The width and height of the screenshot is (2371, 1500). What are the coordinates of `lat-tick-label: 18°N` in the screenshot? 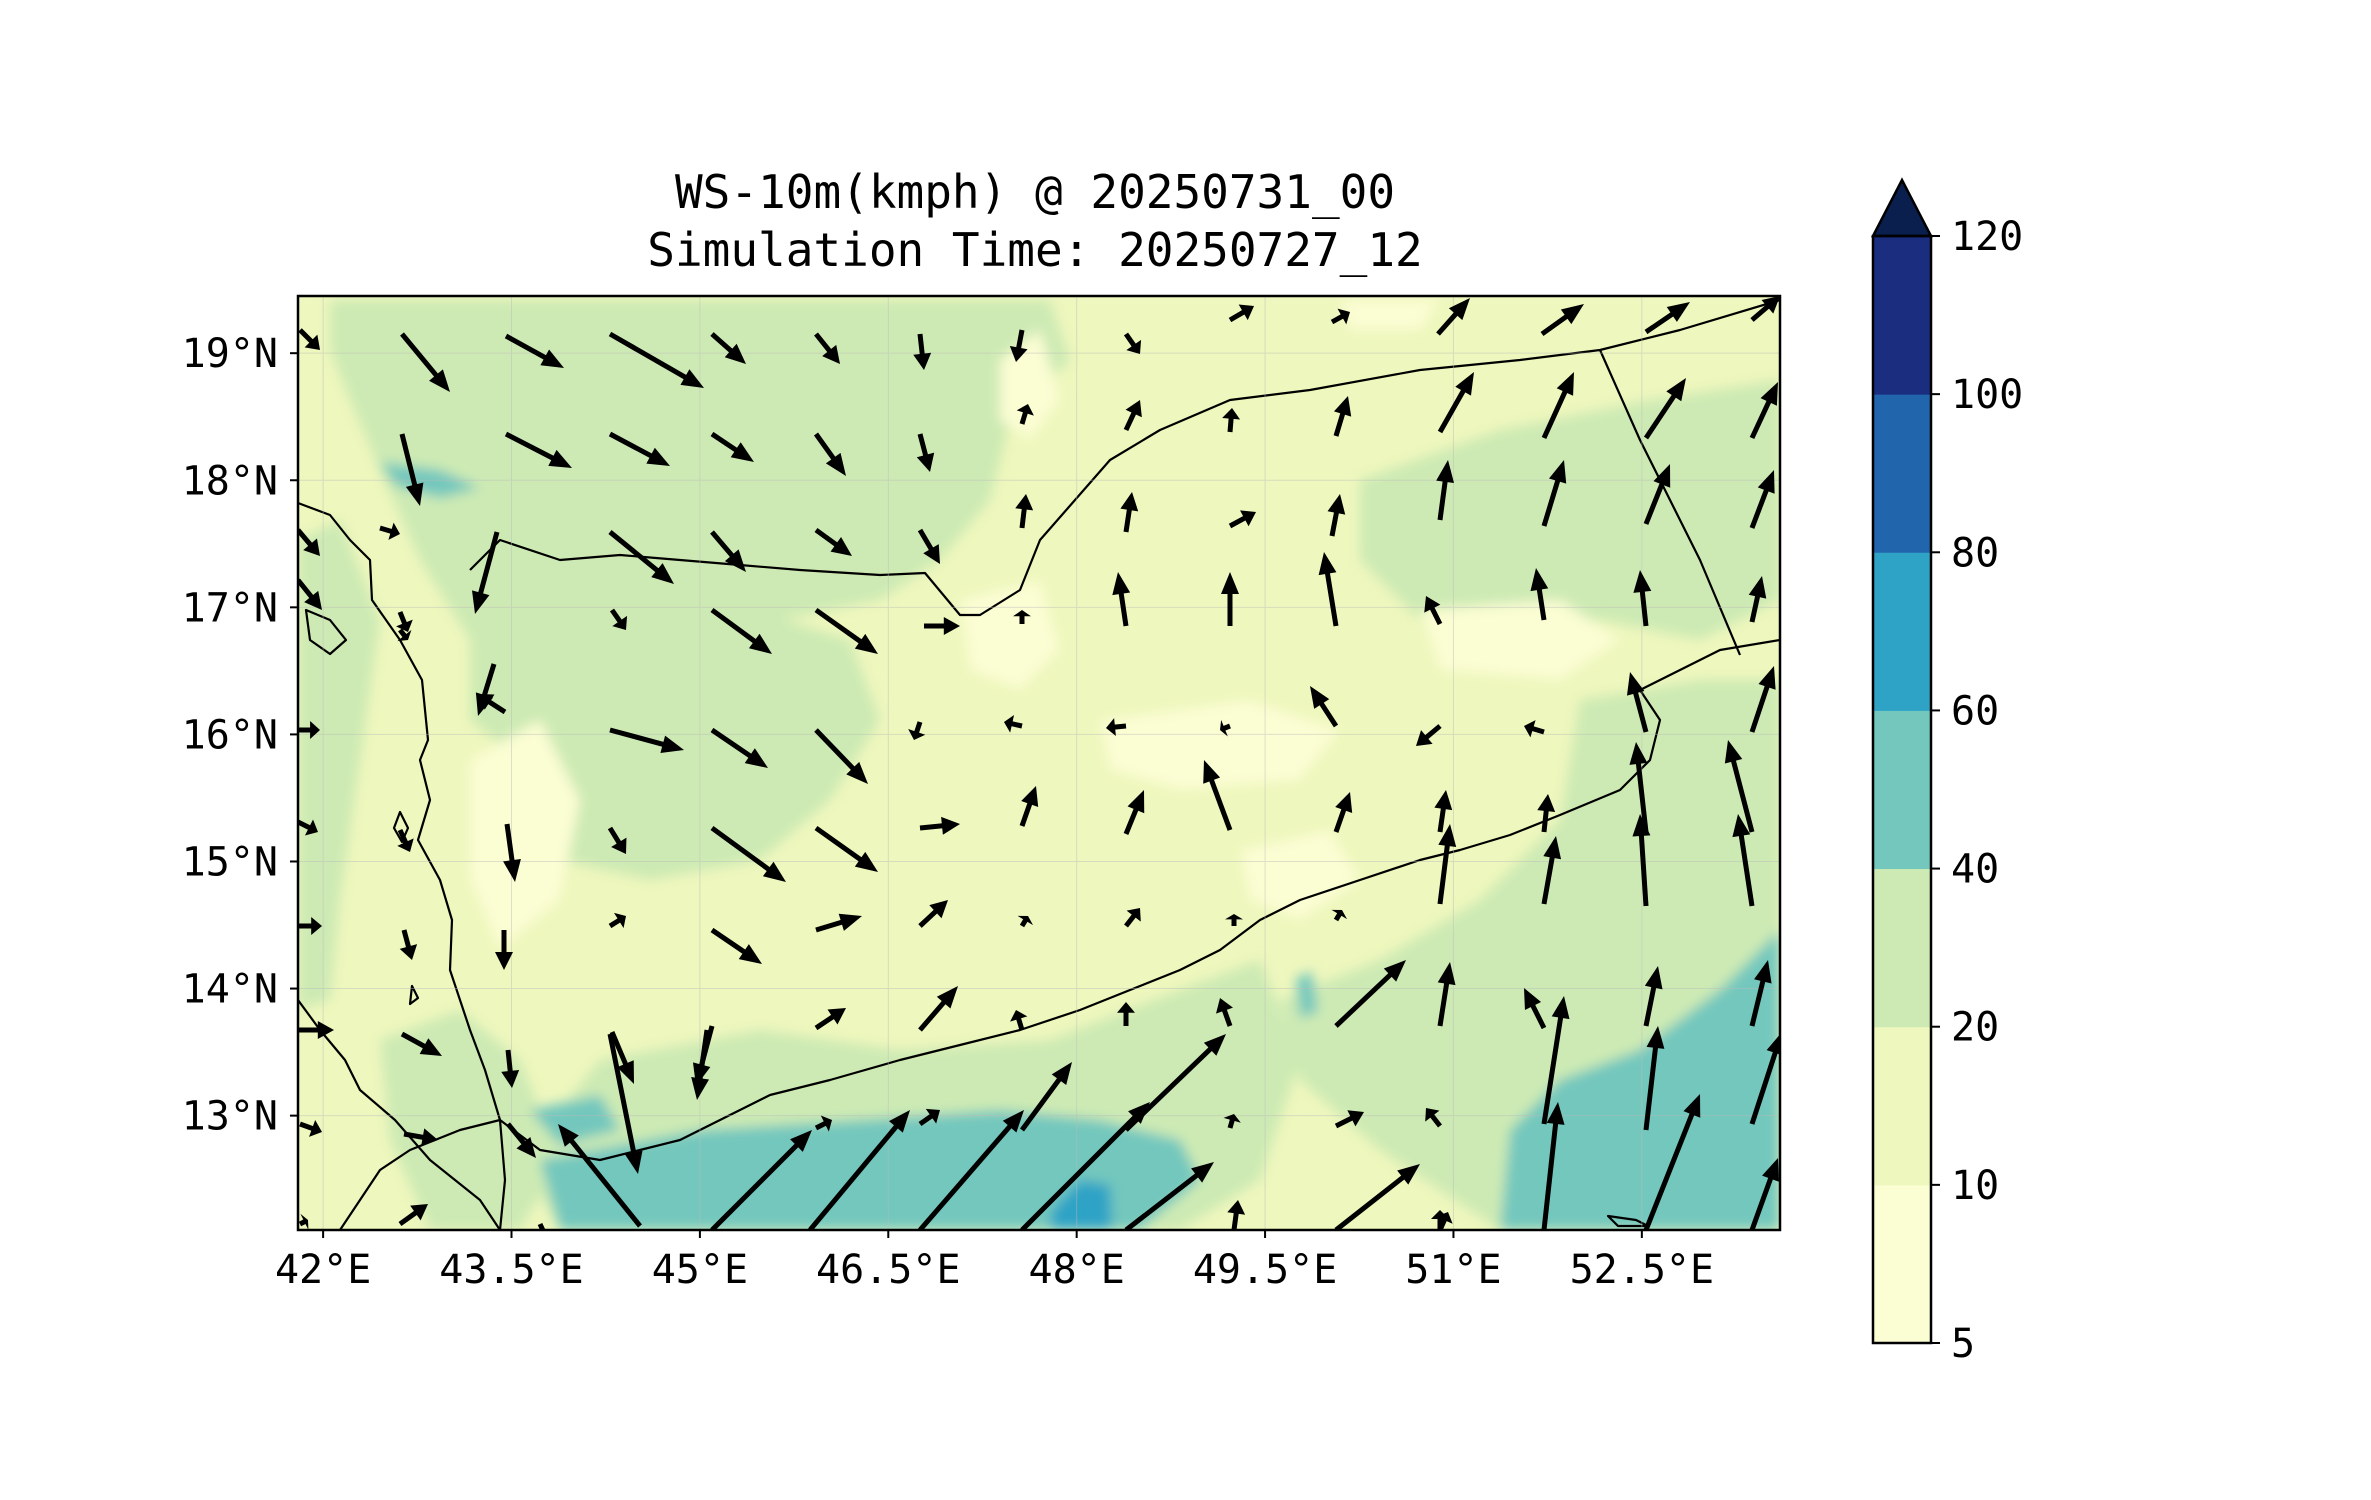 It's located at (230, 481).